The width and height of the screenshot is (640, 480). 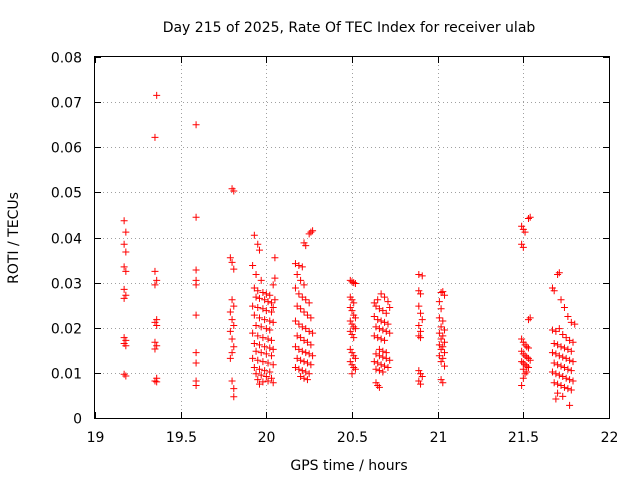 I want to click on x-tick-label: 21.5, so click(x=523, y=438).